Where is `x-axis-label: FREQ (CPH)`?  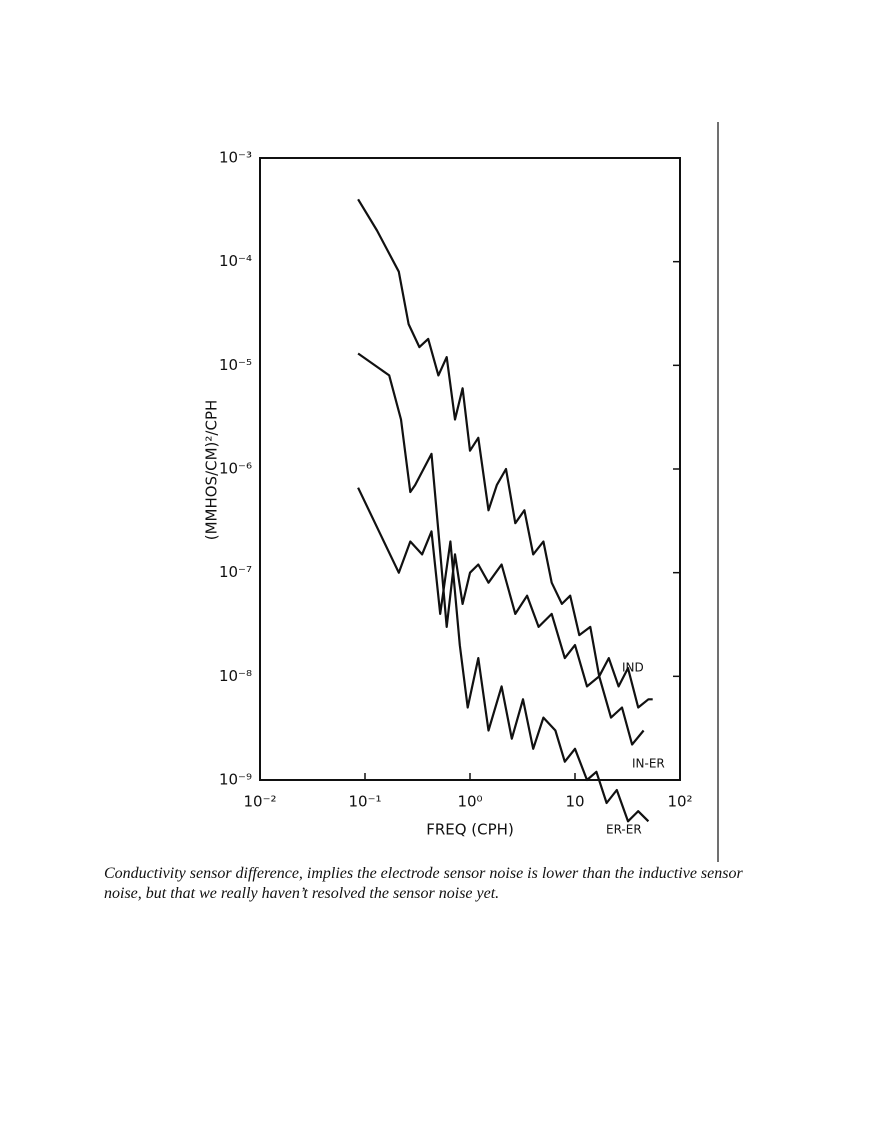 x-axis-label: FREQ (CPH) is located at coordinates (470, 830).